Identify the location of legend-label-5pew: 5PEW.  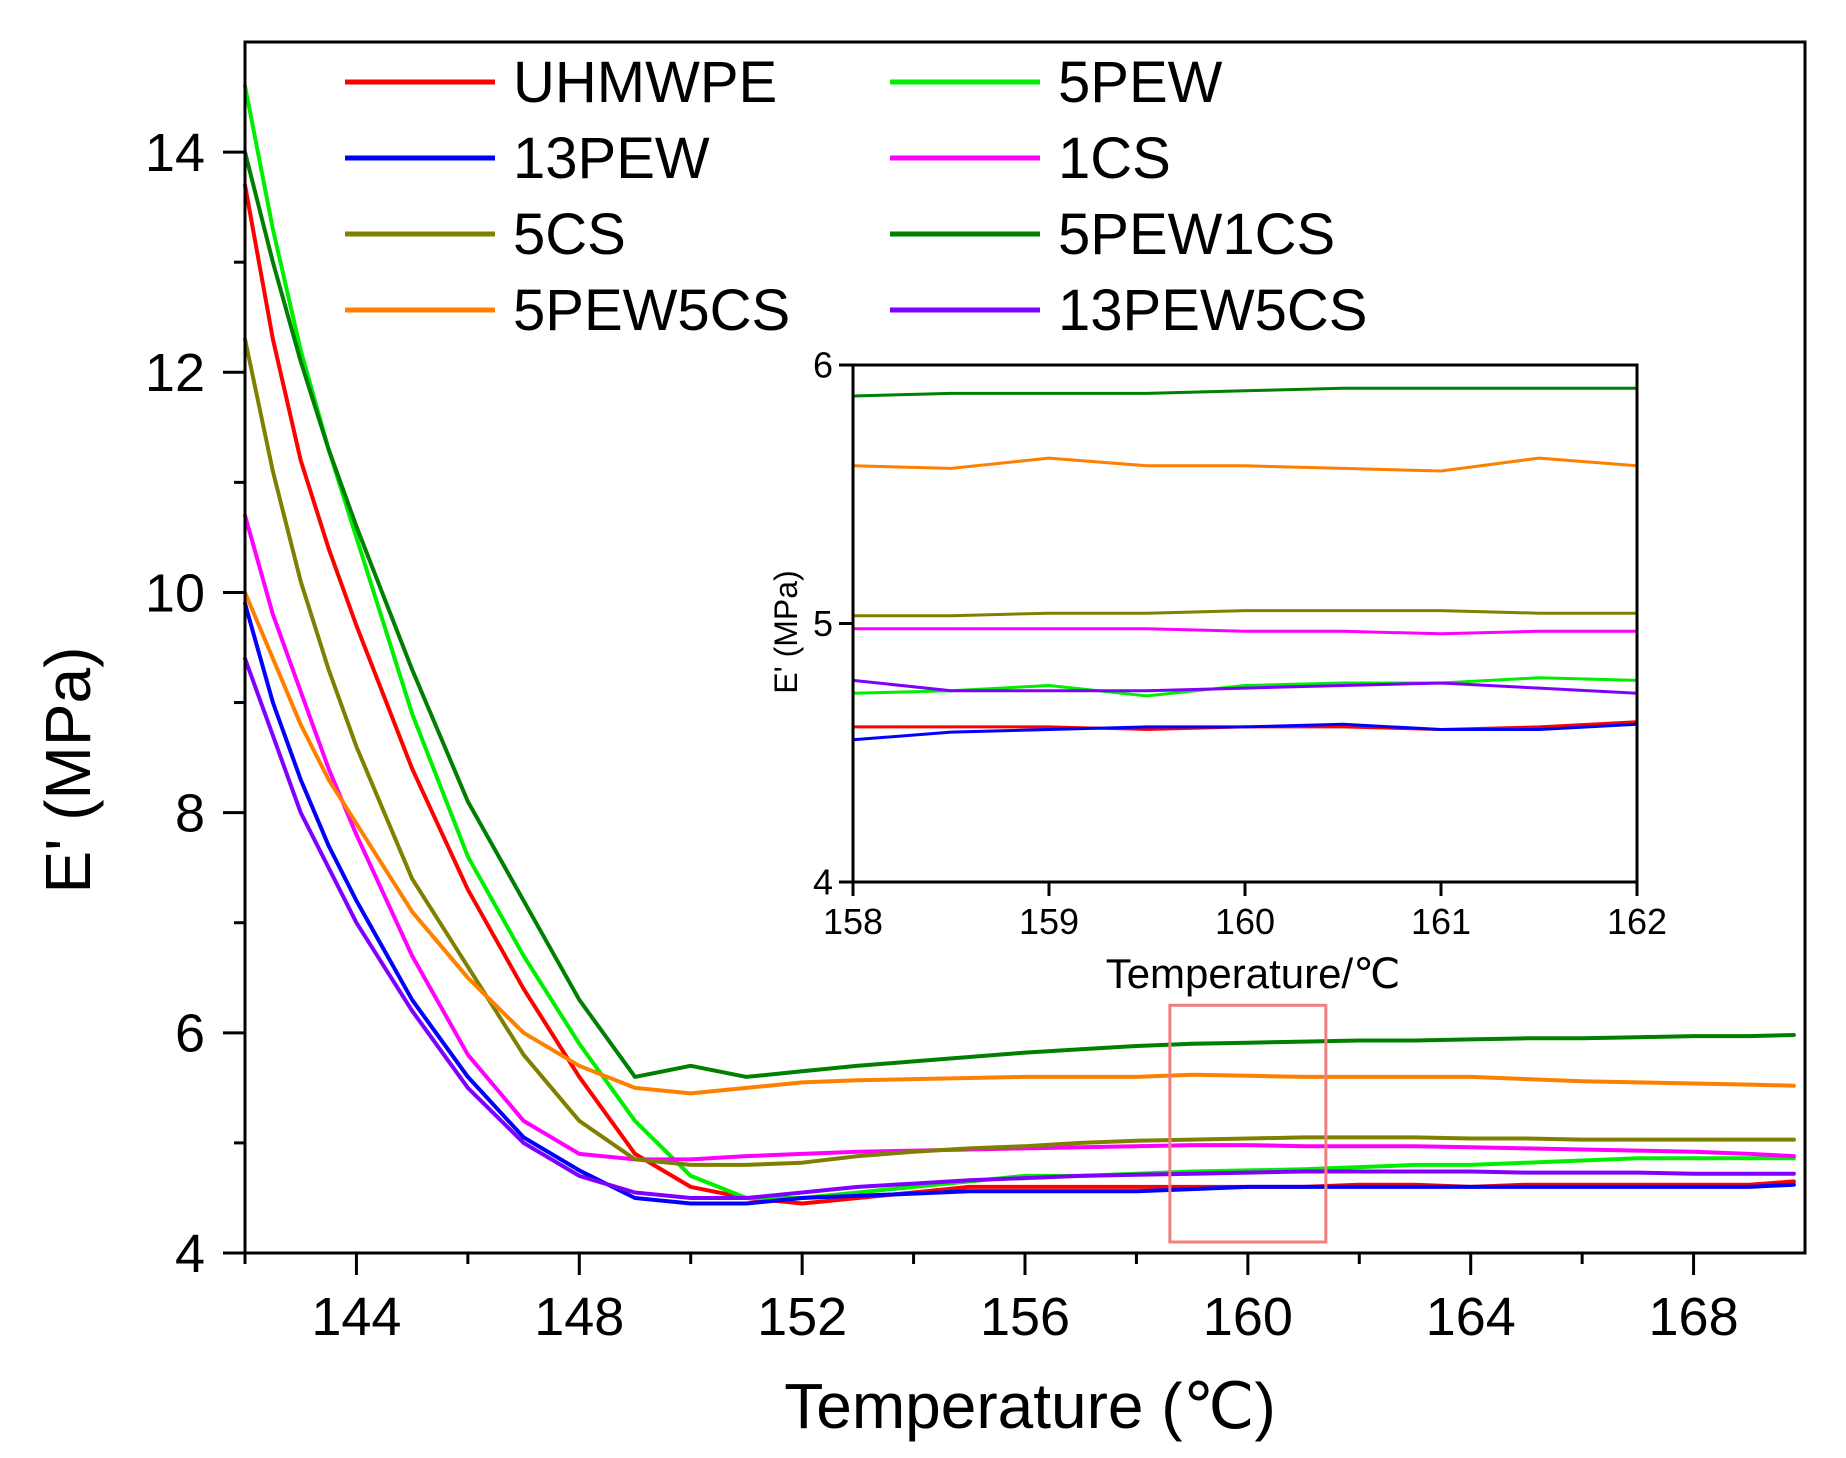
(1140, 82).